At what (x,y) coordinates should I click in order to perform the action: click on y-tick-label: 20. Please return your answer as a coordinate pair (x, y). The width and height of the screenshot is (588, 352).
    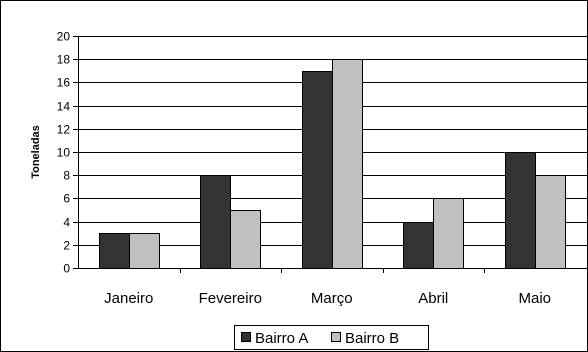
    Looking at the image, I should click on (64, 37).